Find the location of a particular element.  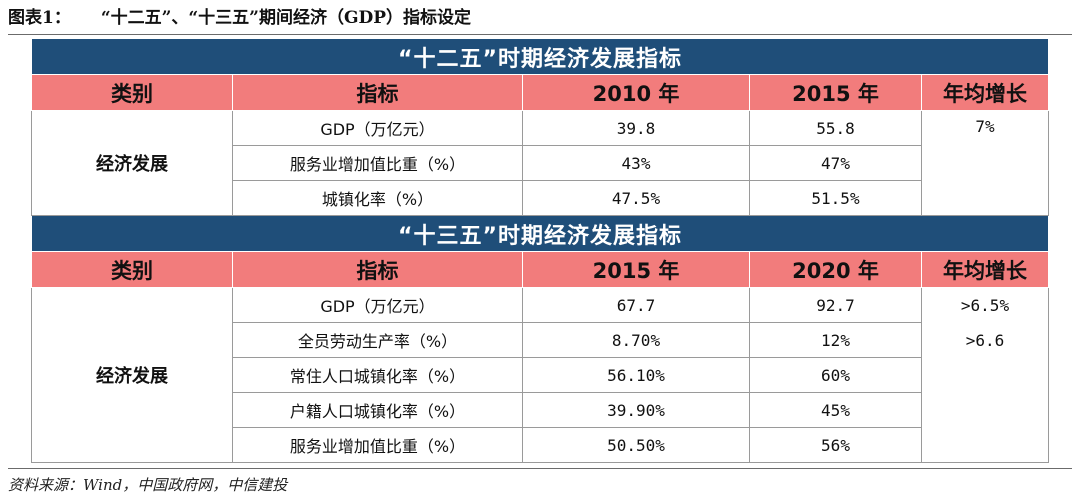

header-year-end: 2015 年 is located at coordinates (835, 92).